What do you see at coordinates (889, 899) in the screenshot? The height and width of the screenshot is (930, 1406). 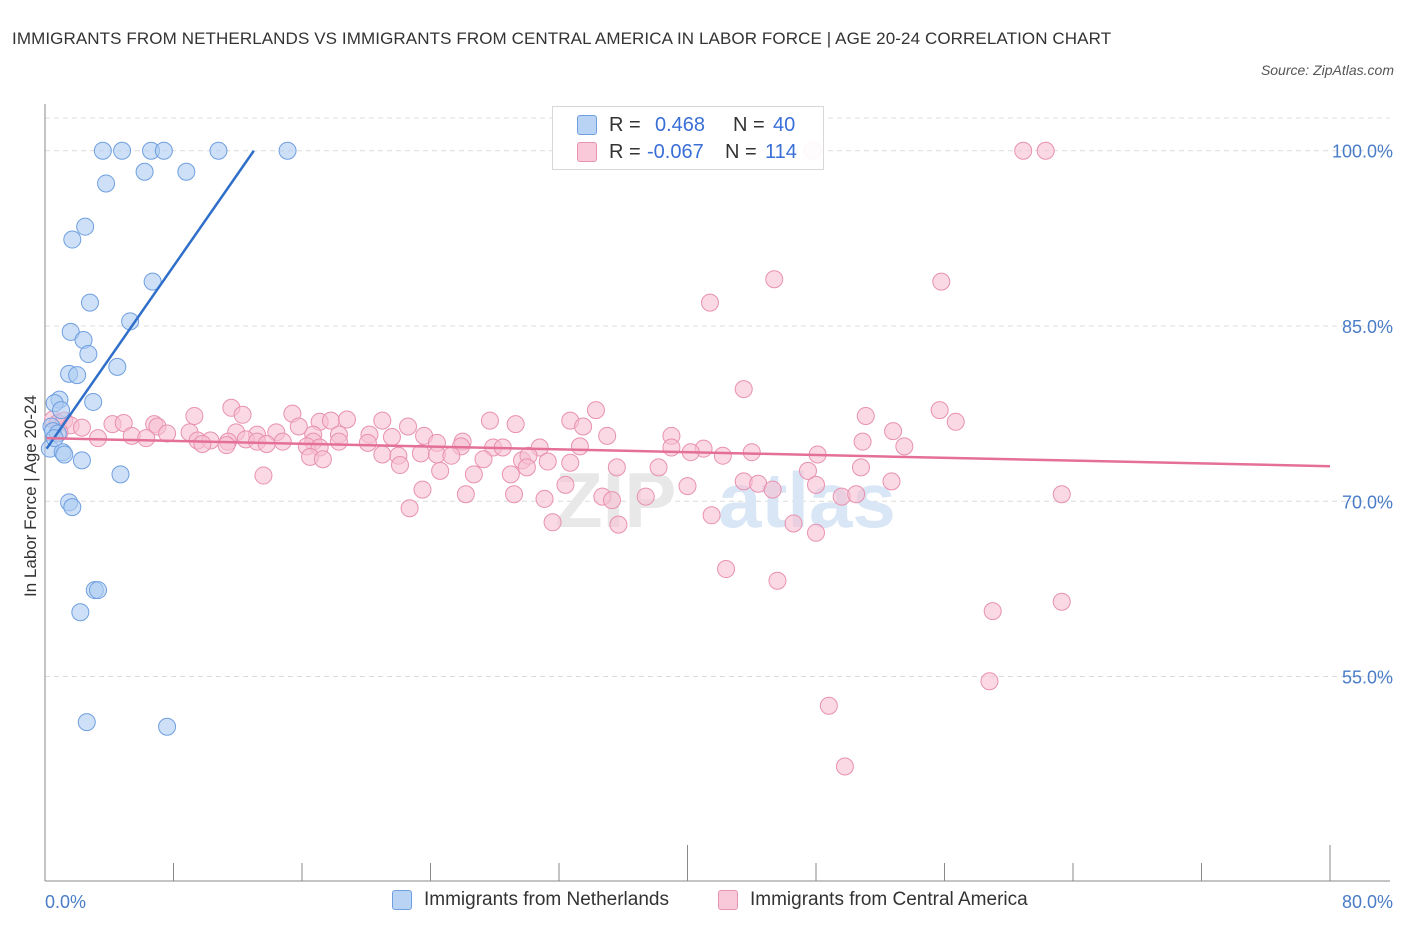 I see `bottom-legend-label: Immigrants from Central America` at bounding box center [889, 899].